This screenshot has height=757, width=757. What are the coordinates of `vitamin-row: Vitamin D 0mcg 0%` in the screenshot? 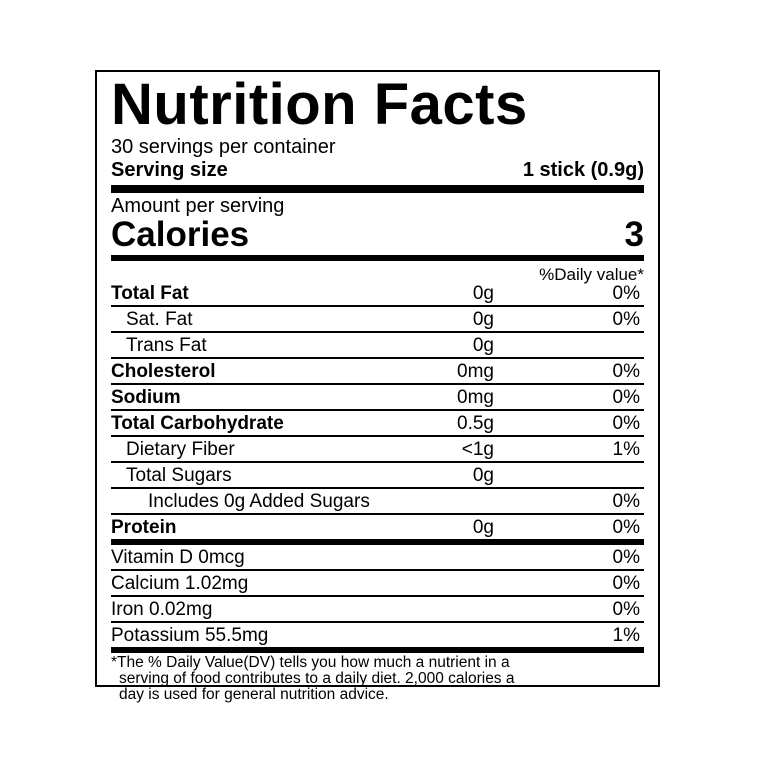 It's located at (377, 558).